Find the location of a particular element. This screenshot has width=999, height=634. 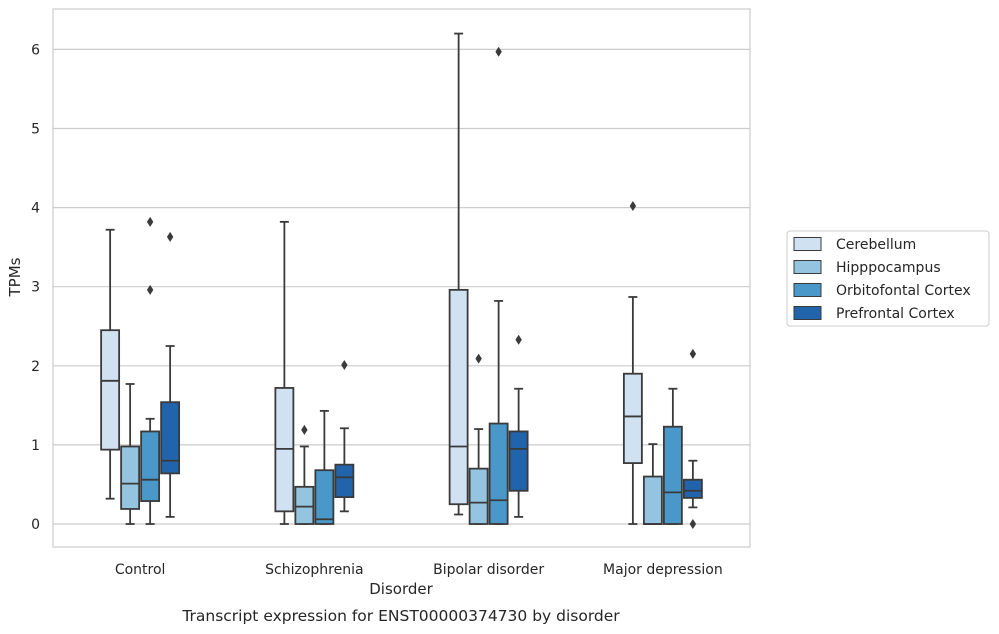

y-tick-label: 4 is located at coordinates (35, 209).